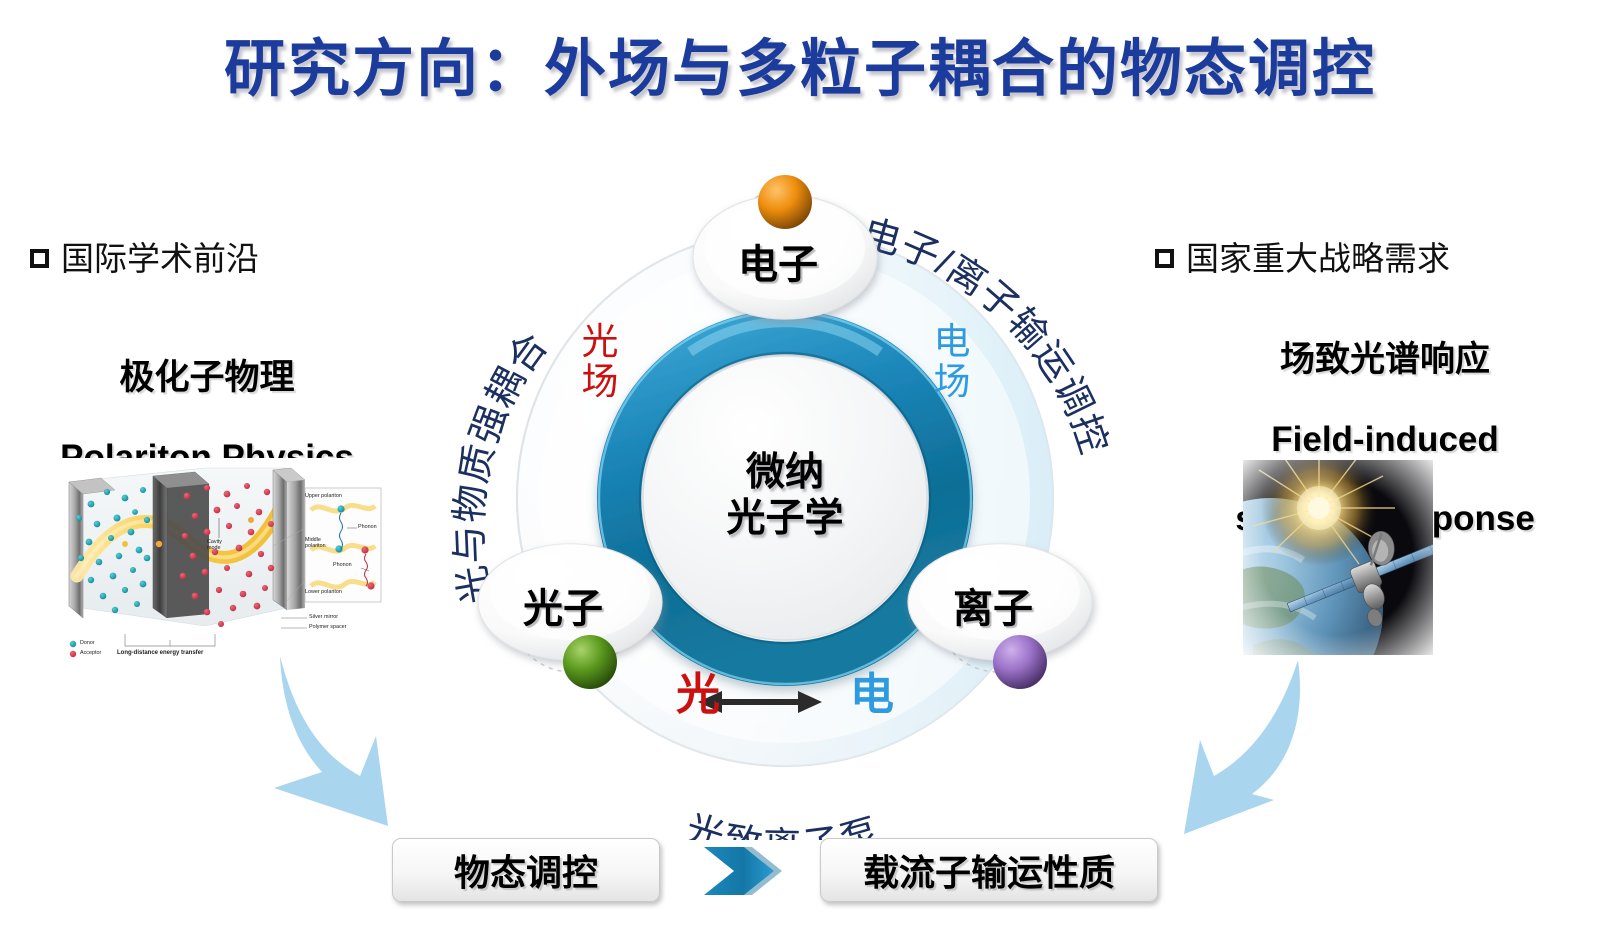  I want to click on exchange-arrow, so click(760, 702).